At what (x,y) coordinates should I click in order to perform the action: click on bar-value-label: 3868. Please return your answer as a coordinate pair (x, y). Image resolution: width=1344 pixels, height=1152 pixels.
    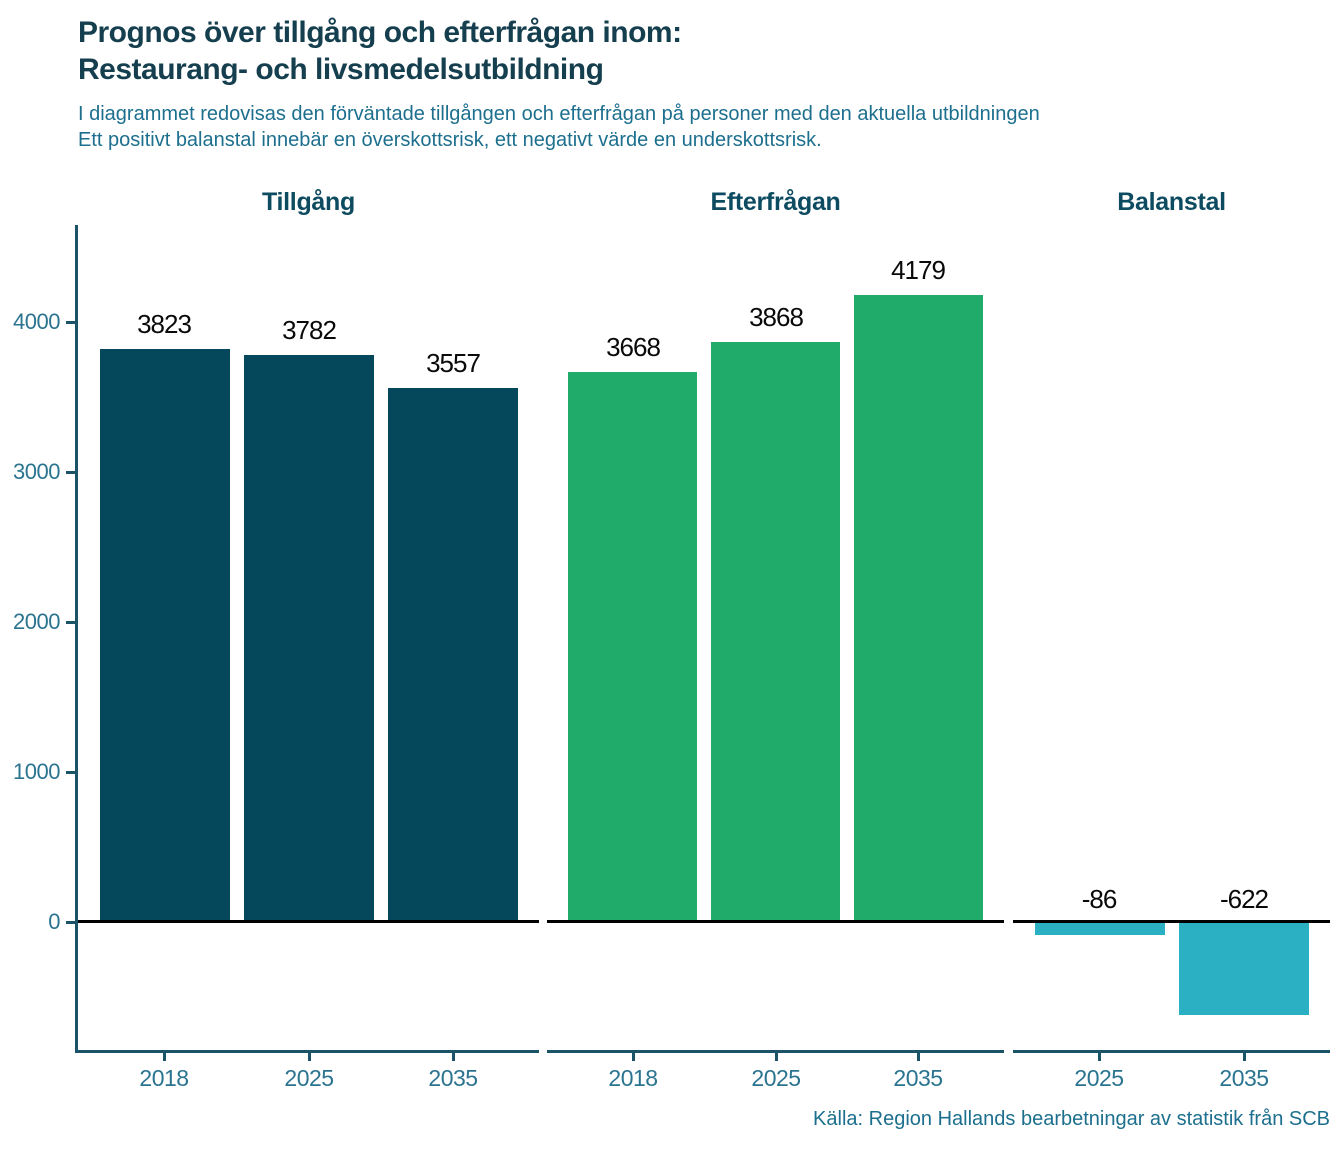
    Looking at the image, I should click on (776, 317).